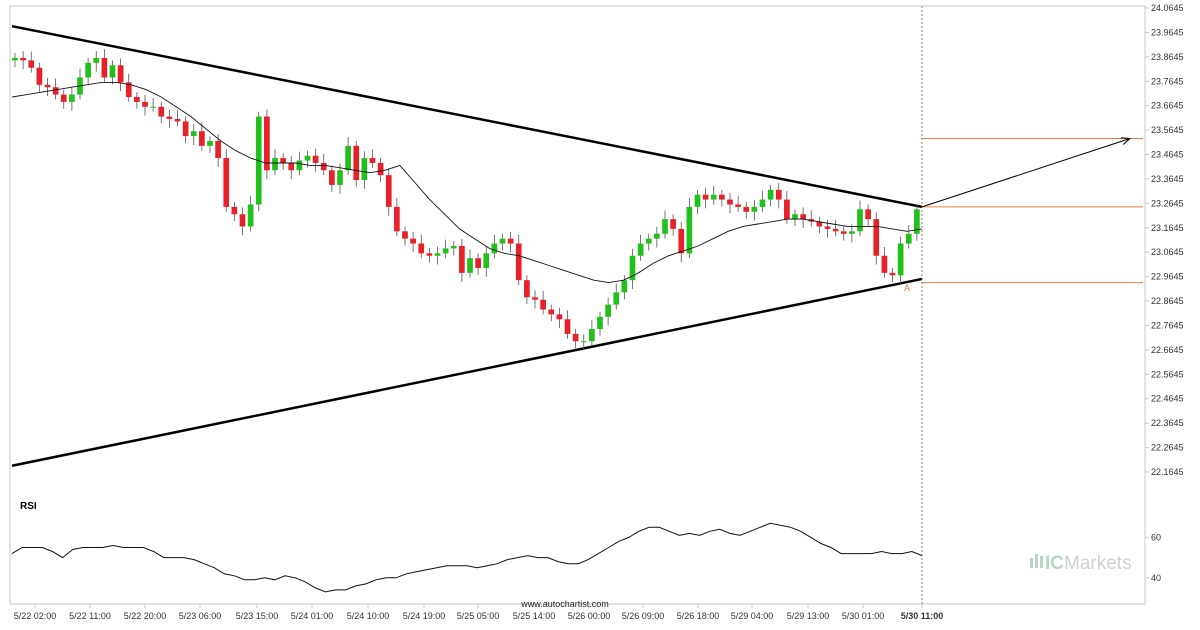 The width and height of the screenshot is (1200, 630). I want to click on watermark-logo: ICMarkets, so click(1081, 563).